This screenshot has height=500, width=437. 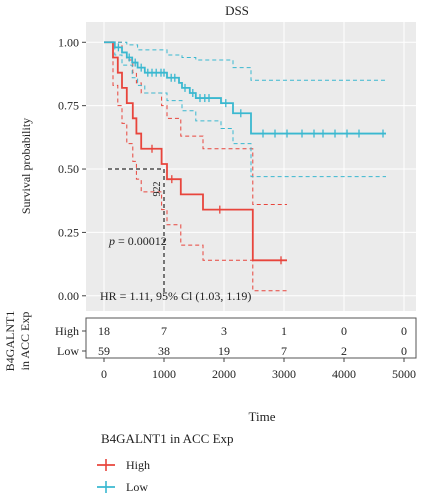 I want to click on risk-count-low: 38, so click(x=164, y=351).